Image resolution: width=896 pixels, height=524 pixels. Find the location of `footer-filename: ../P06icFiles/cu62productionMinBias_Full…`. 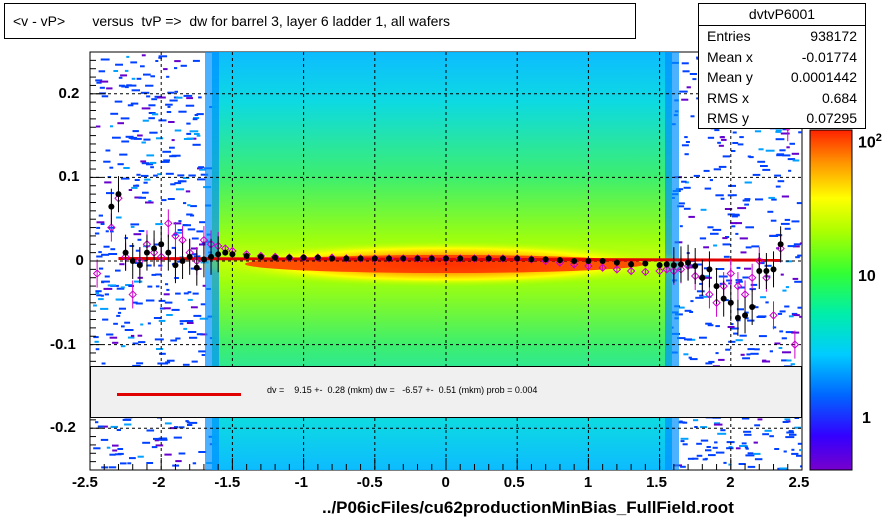

footer-filename: ../P06icFiles/cu62productionMinBias_Full… is located at coordinates (528, 507).